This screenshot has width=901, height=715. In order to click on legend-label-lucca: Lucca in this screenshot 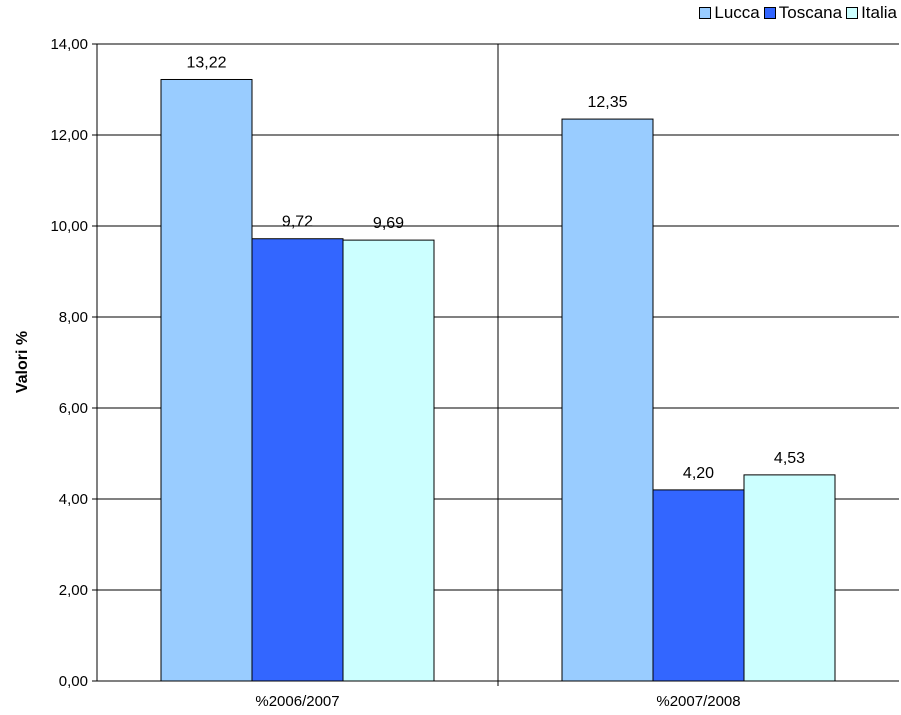, I will do `click(737, 12)`.